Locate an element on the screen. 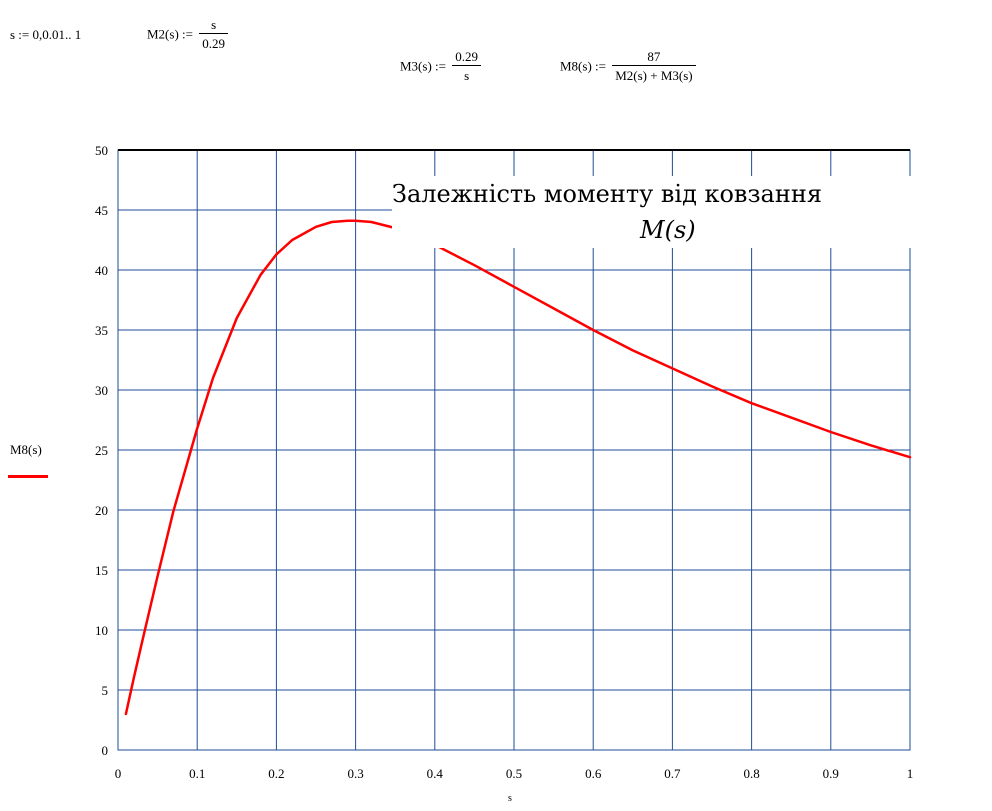 This screenshot has width=992, height=811. m2-fraction: s 0.29 is located at coordinates (213, 34).